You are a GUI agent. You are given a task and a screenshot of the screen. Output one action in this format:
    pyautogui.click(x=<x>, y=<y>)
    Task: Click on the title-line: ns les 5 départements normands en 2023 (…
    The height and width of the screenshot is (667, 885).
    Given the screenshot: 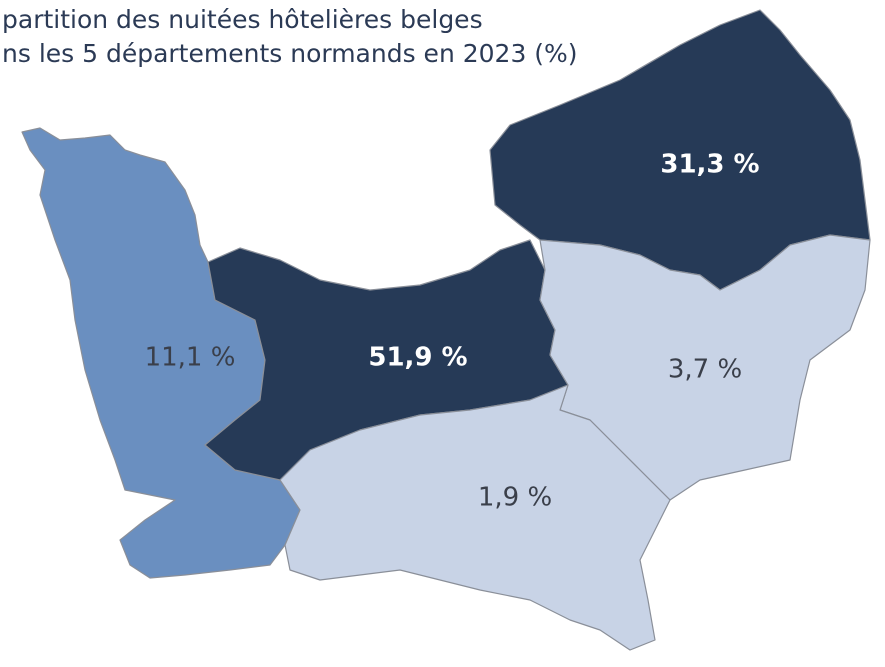 What is the action you would take?
    pyautogui.click(x=290, y=53)
    